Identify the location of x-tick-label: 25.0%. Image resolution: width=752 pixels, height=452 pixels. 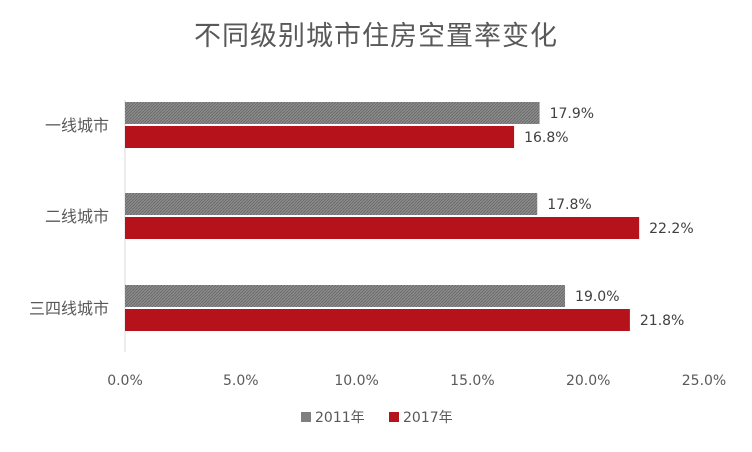
(704, 381).